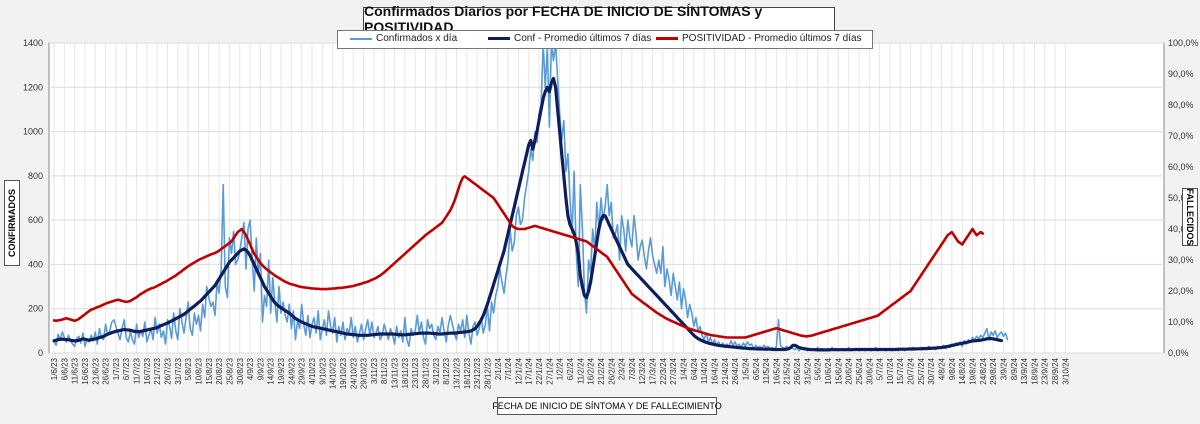 The width and height of the screenshot is (1200, 424). Describe the element at coordinates (322, 370) in the screenshot. I see `x-tick-label: 9/10/23` at that location.